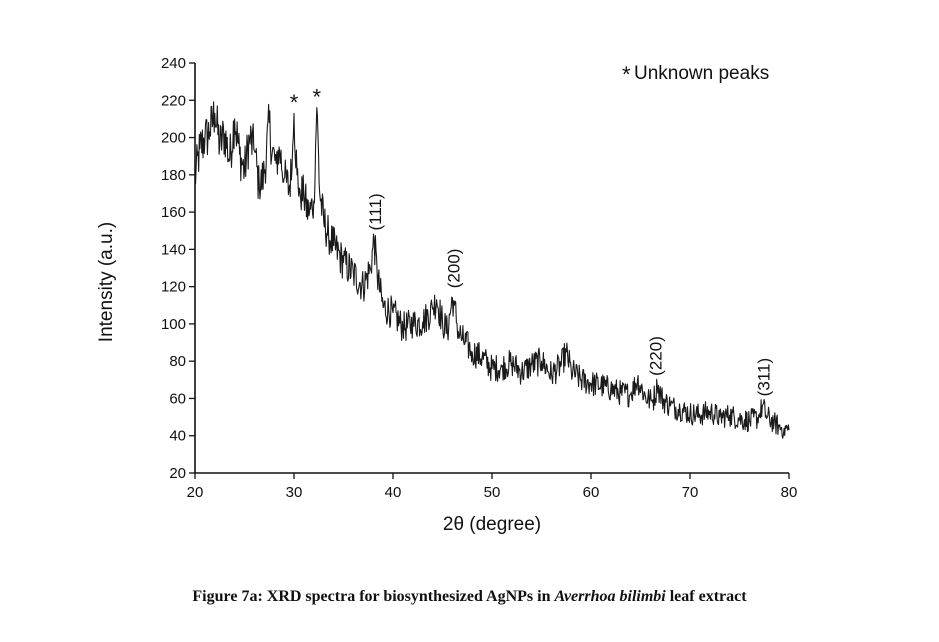 The image size is (939, 642). What do you see at coordinates (177, 436) in the screenshot?
I see `y-tick-label: 40` at bounding box center [177, 436].